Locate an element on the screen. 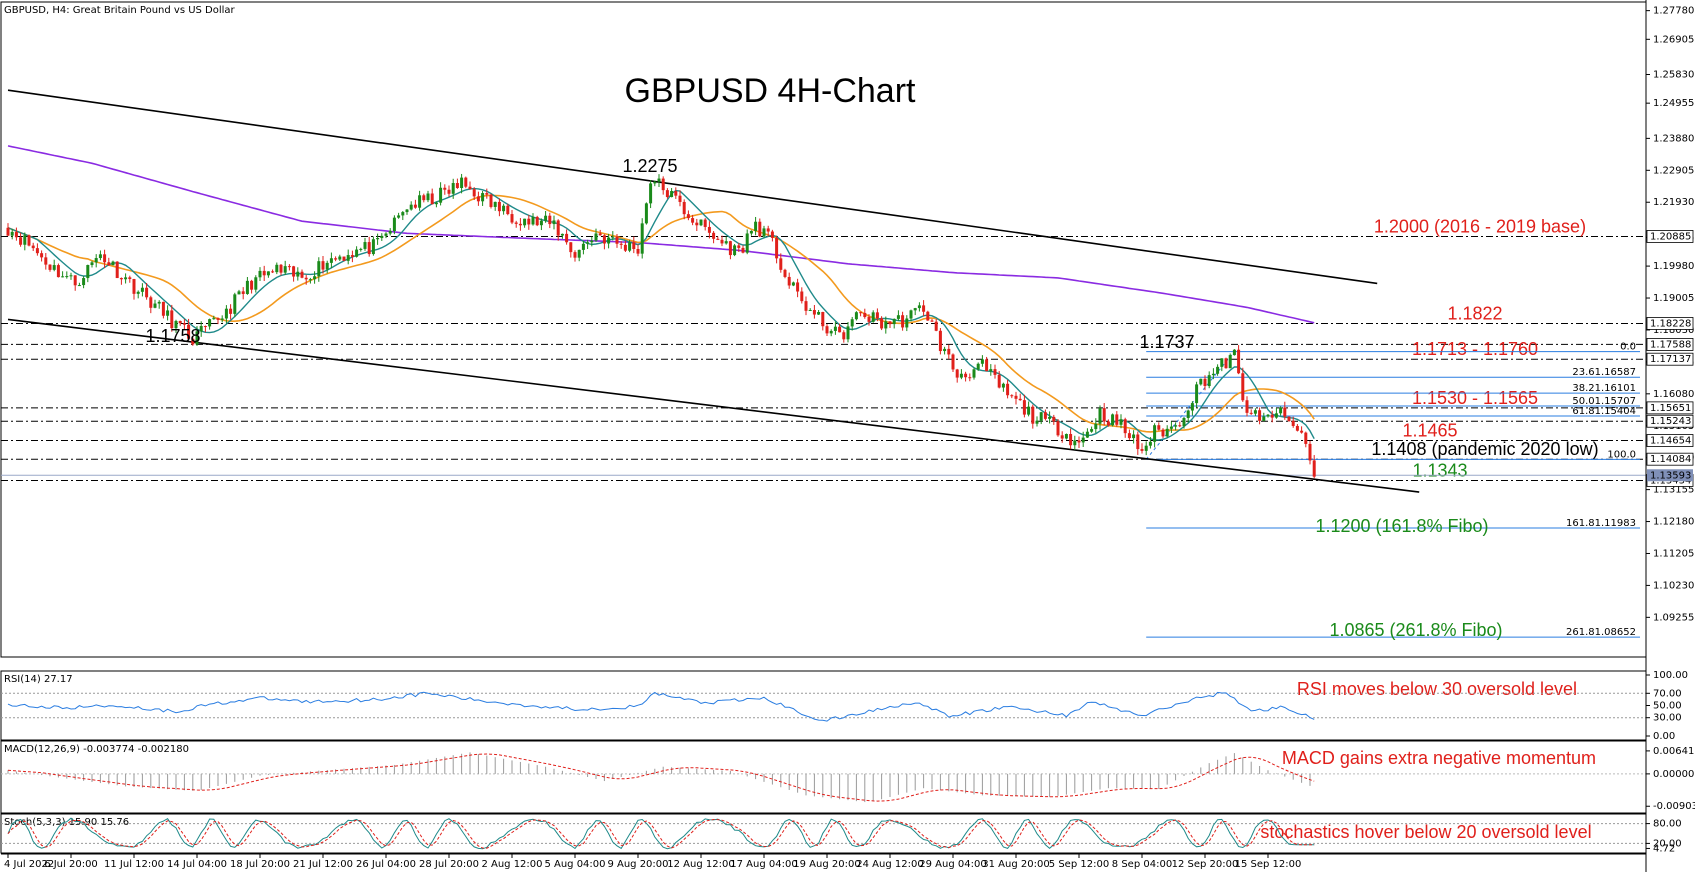 The height and width of the screenshot is (872, 1695). time-tick-label: 14 Jul 04:00 is located at coordinates (197, 864).